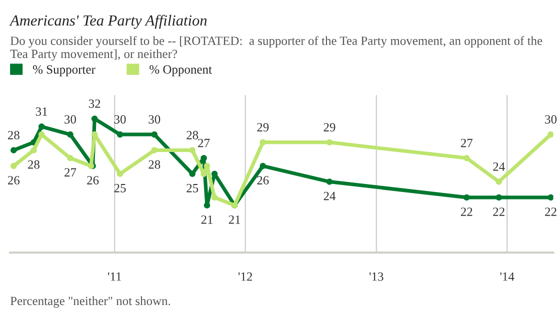 Image resolution: width=560 pixels, height=328 pixels. Describe the element at coordinates (108, 21) in the screenshot. I see `chart-title: Americans' Tea Party Affiliation` at that location.